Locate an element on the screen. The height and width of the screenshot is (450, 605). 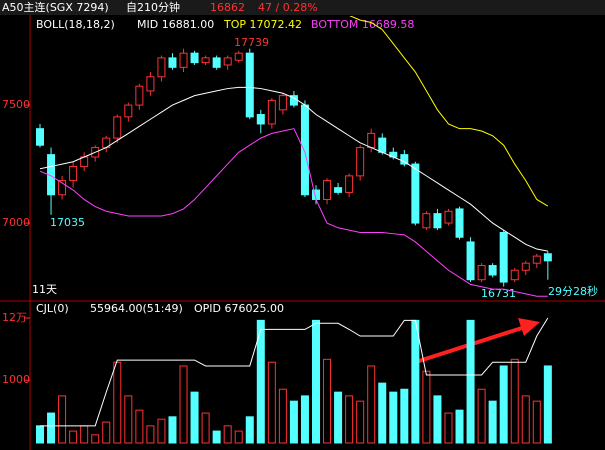
header-bar is located at coordinates (302, 7).